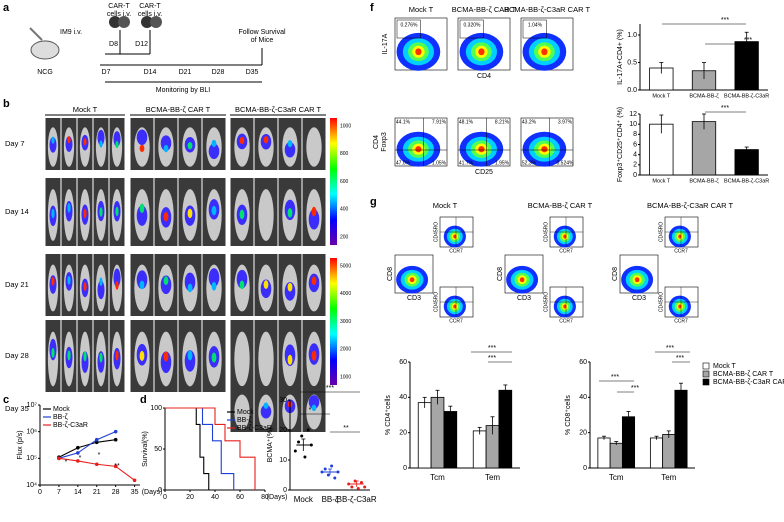  What do you see at coordinates (150, 14) in the screenshot?
I see `label: cells i.v.` at bounding box center [150, 14].